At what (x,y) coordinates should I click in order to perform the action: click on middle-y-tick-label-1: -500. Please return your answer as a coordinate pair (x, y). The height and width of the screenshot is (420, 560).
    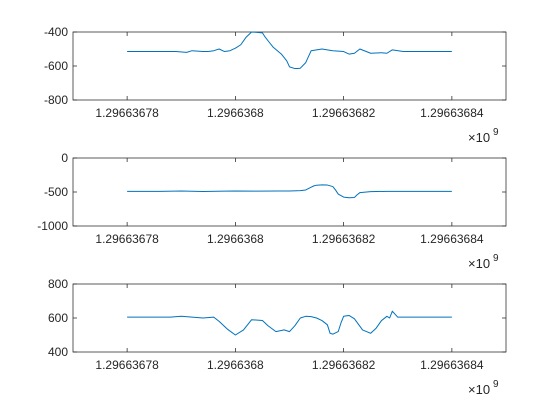
    Looking at the image, I should click on (56, 192).